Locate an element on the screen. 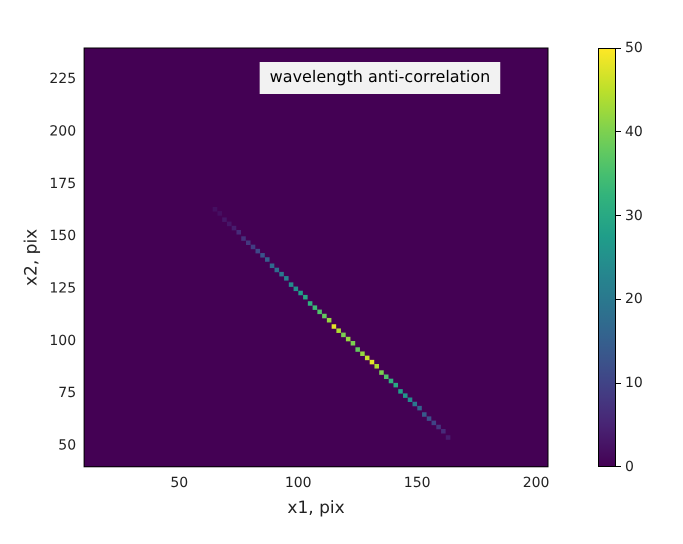  color-bar-label: 40 is located at coordinates (634, 131).